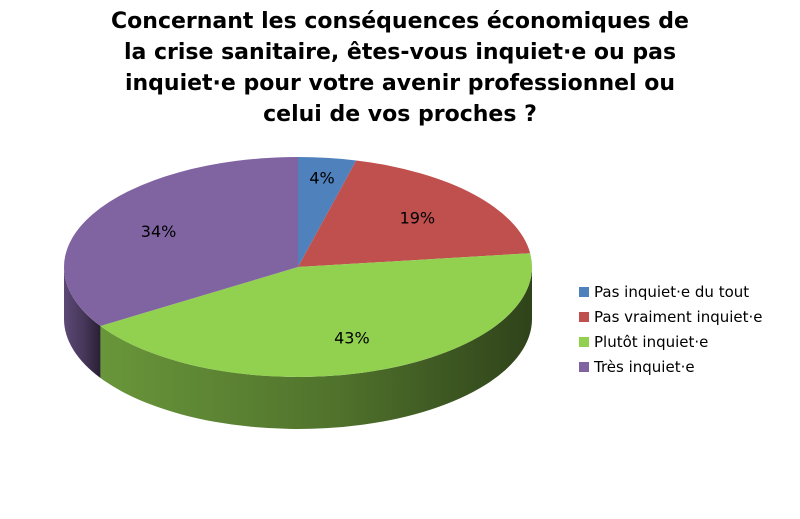 The image size is (800, 519). Describe the element at coordinates (651, 341) in the screenshot. I see `legend-label: Plutôt inquiet·e` at that location.